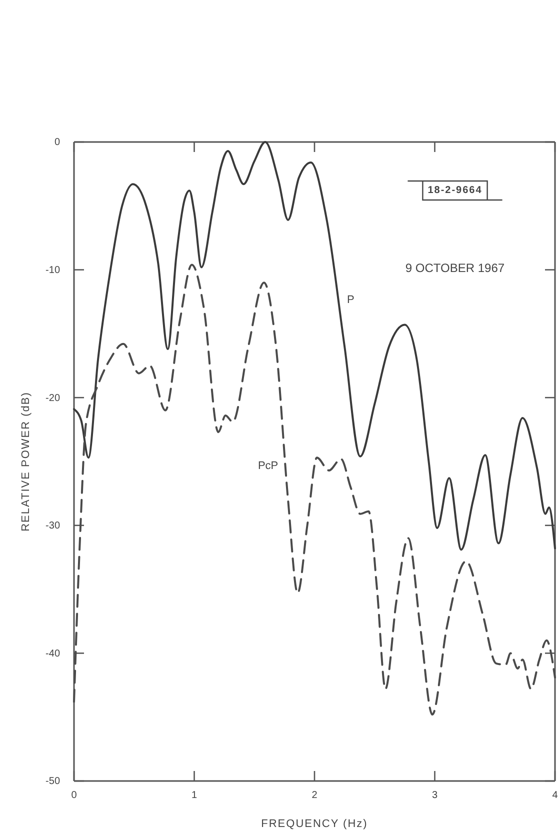 This screenshot has width=559, height=835. What do you see at coordinates (314, 824) in the screenshot?
I see `x-axis-title: FREQUENCY (Hz)` at bounding box center [314, 824].